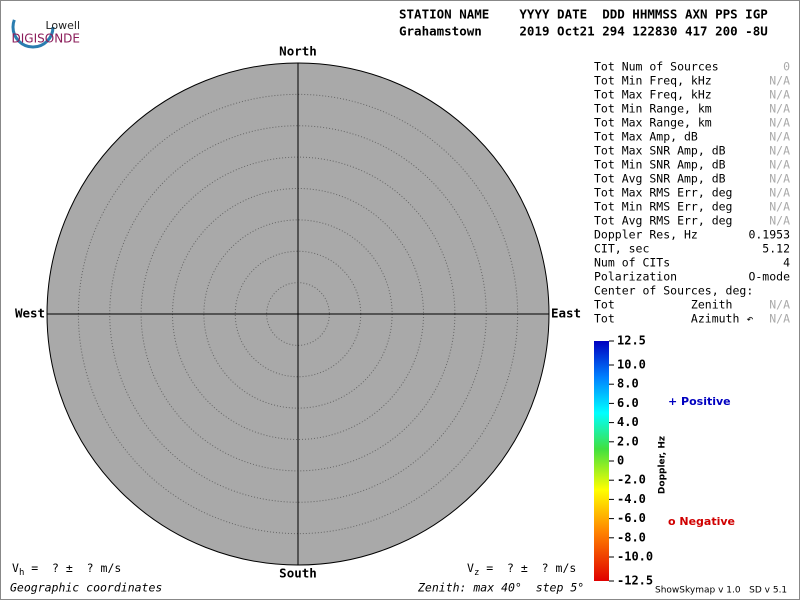 Image resolution: width=800 pixels, height=600 pixels. Describe the element at coordinates (621, 249) in the screenshot. I see `stat-label: CIT, sec` at that location.